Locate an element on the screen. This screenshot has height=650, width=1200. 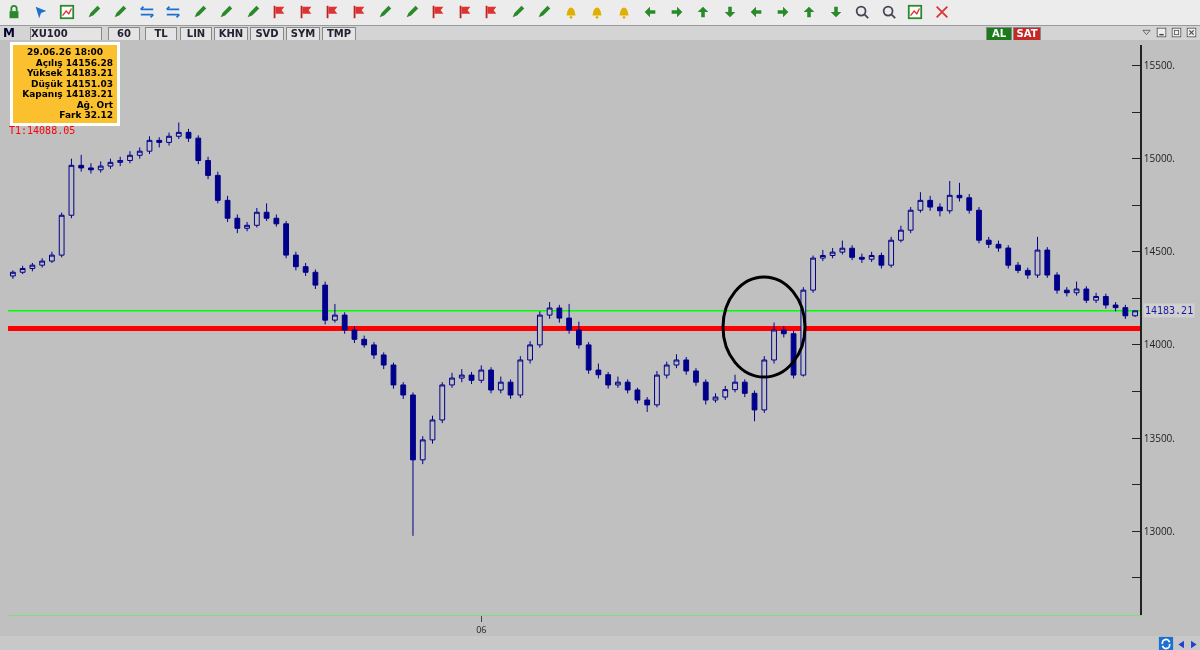
annotation: Yüksek 14183.21 is located at coordinates (69, 73).